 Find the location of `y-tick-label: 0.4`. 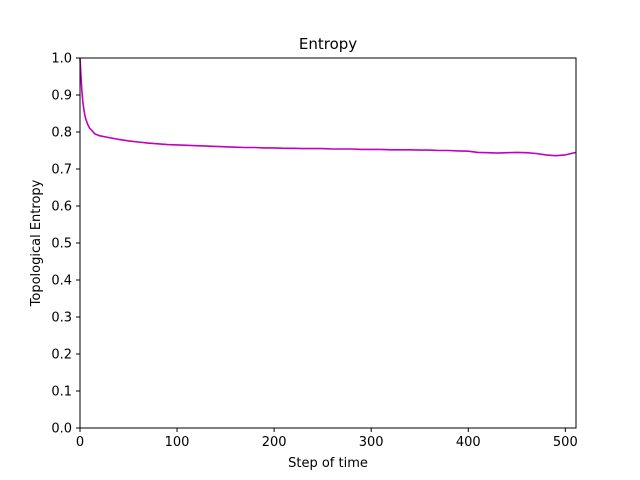

y-tick-label: 0.4 is located at coordinates (61, 281).